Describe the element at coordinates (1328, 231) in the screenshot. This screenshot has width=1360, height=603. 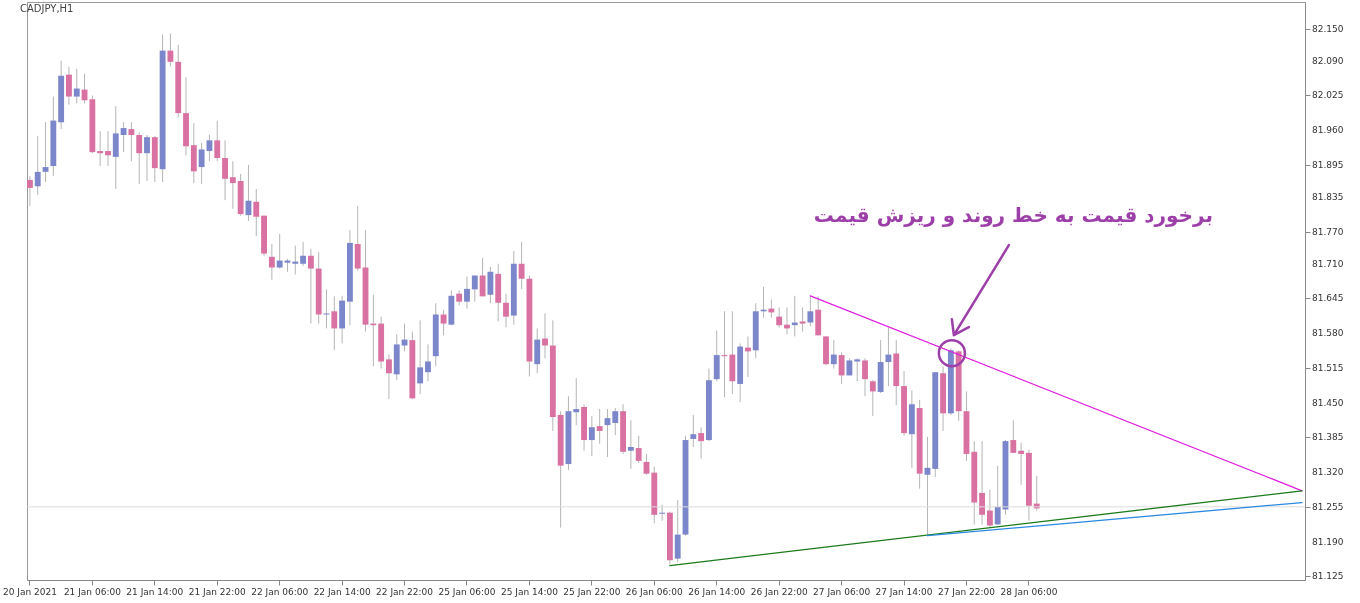
I see `y-tick-label: 81.770` at that location.